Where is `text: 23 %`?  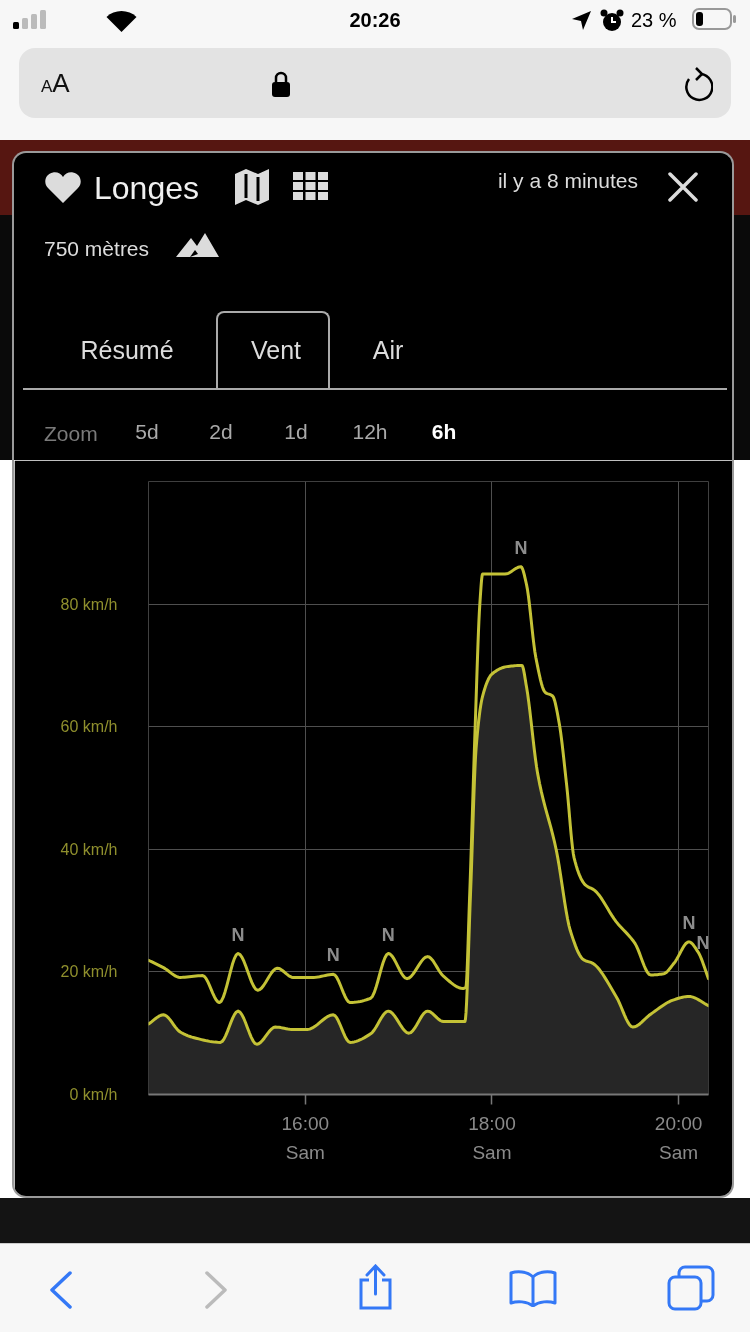 text: 23 % is located at coordinates (654, 20).